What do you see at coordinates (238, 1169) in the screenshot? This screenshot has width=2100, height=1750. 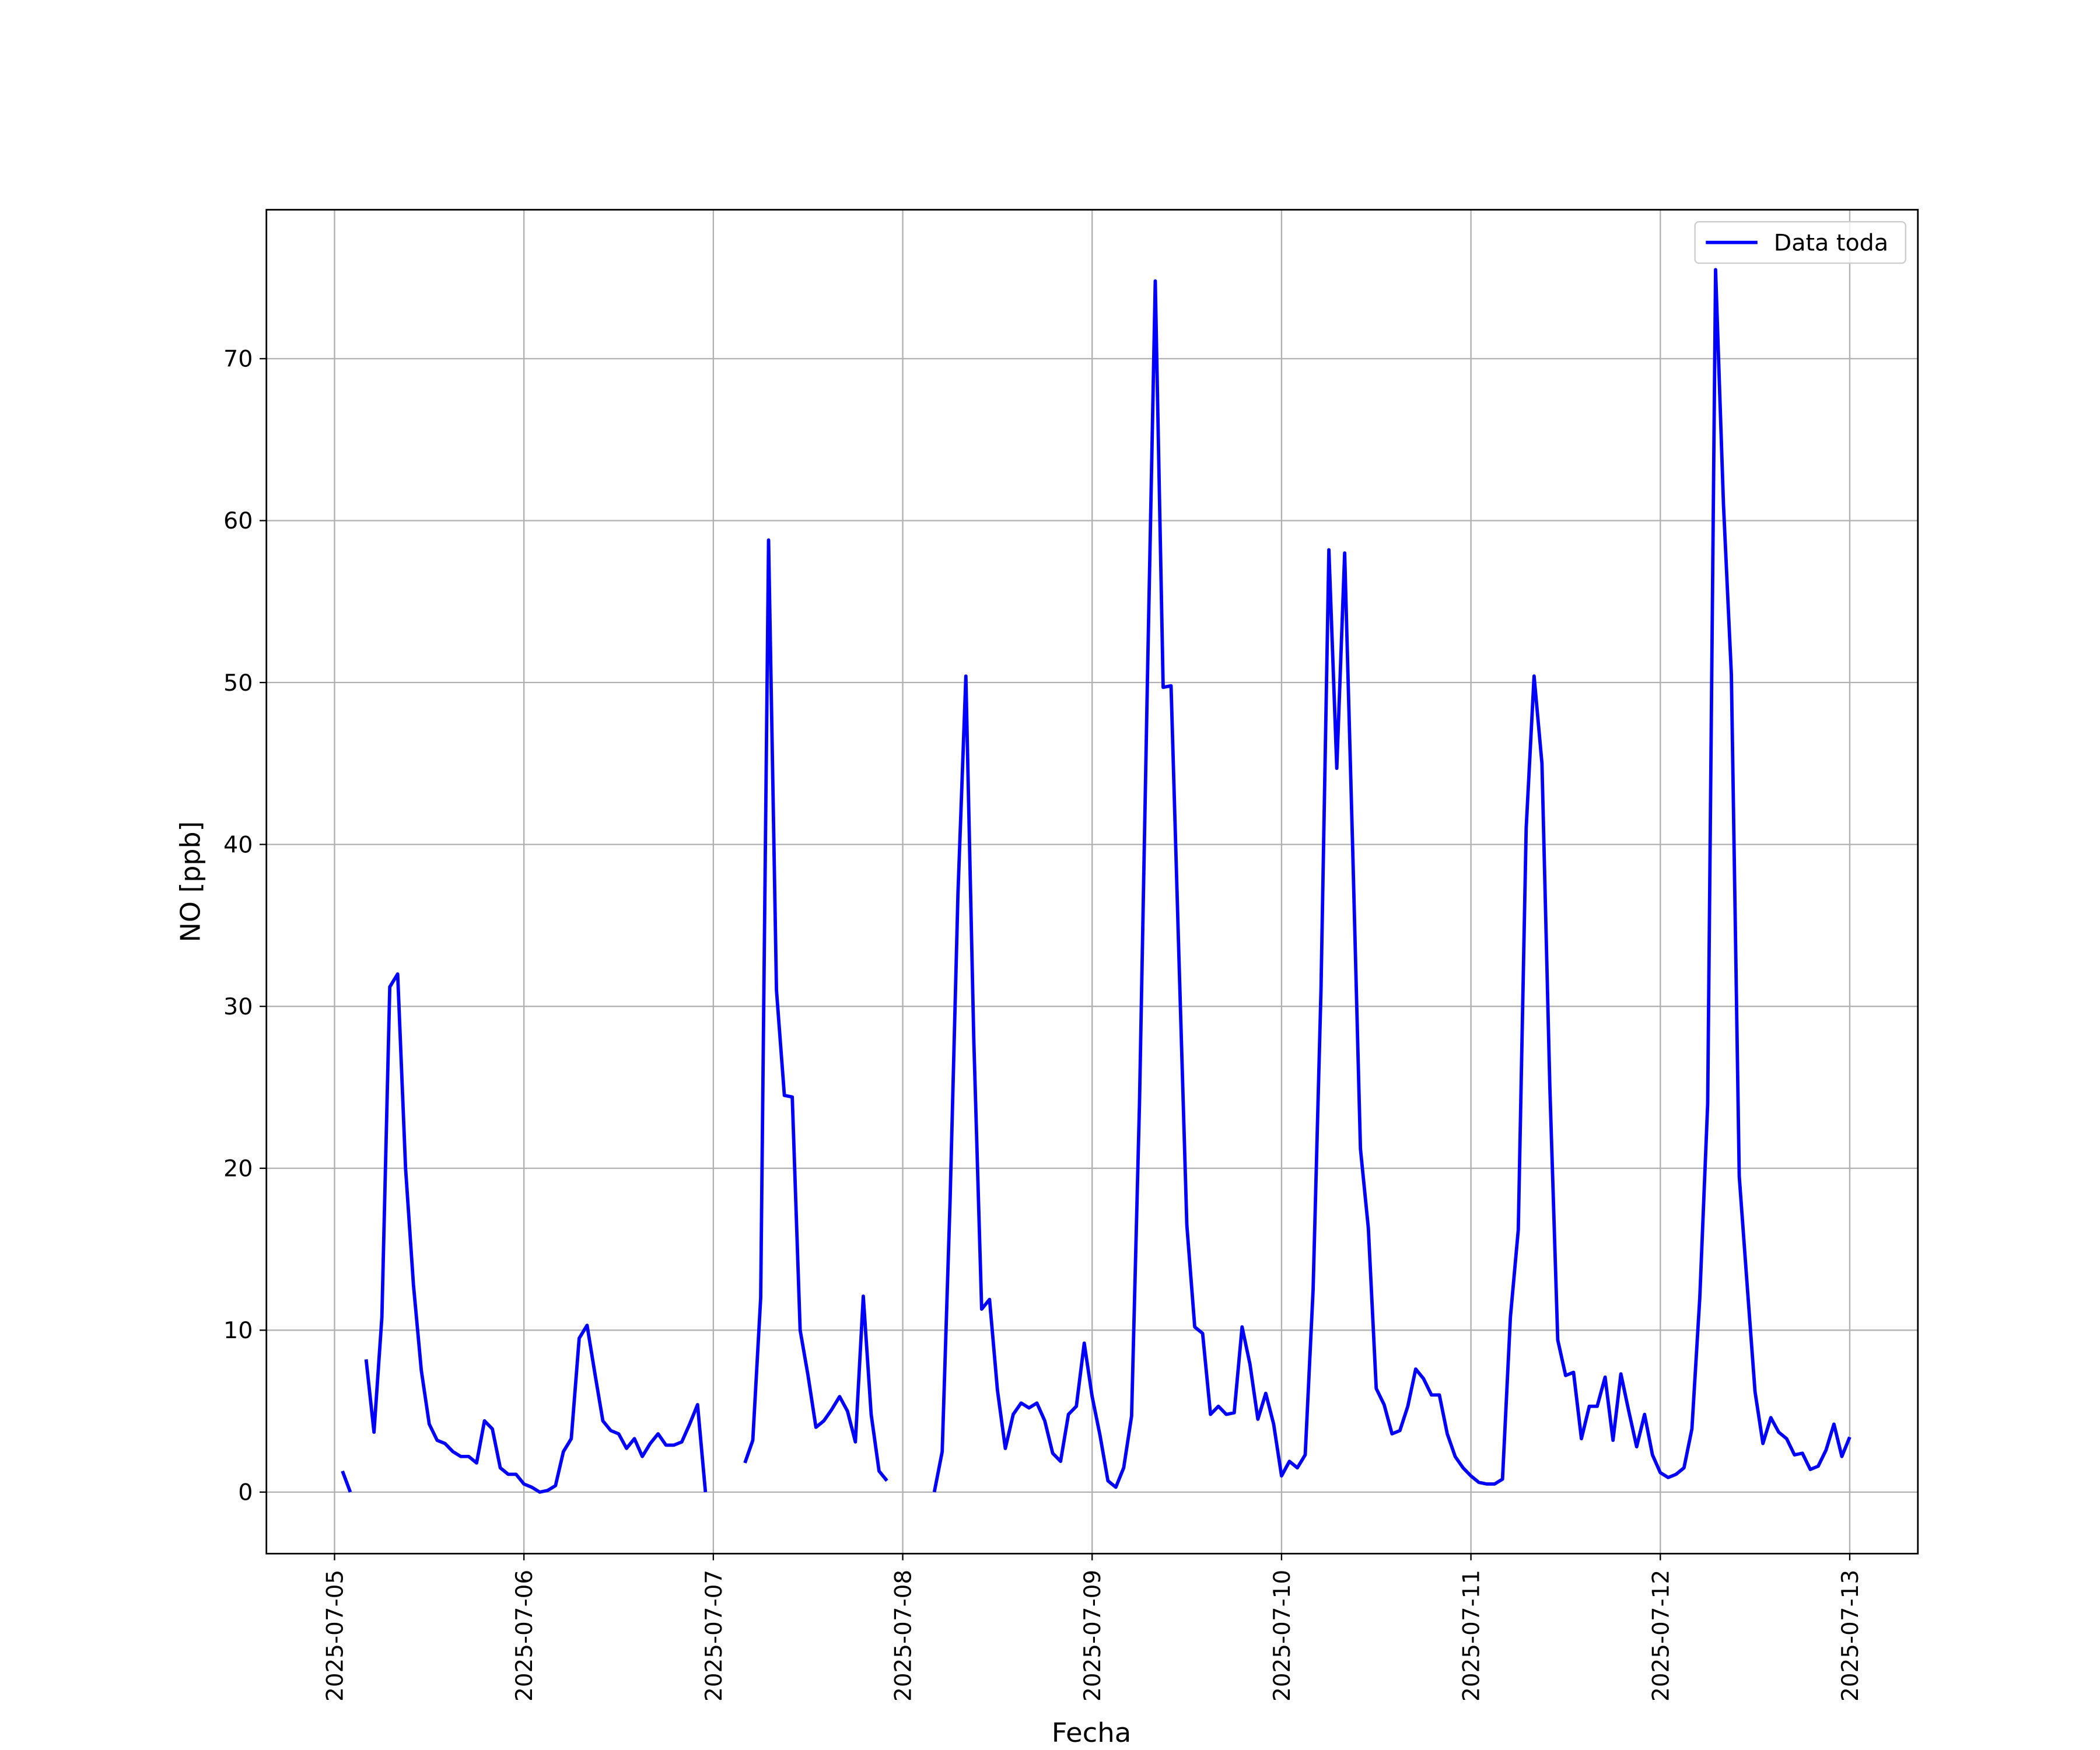 I see `y-tick-label: 20` at bounding box center [238, 1169].